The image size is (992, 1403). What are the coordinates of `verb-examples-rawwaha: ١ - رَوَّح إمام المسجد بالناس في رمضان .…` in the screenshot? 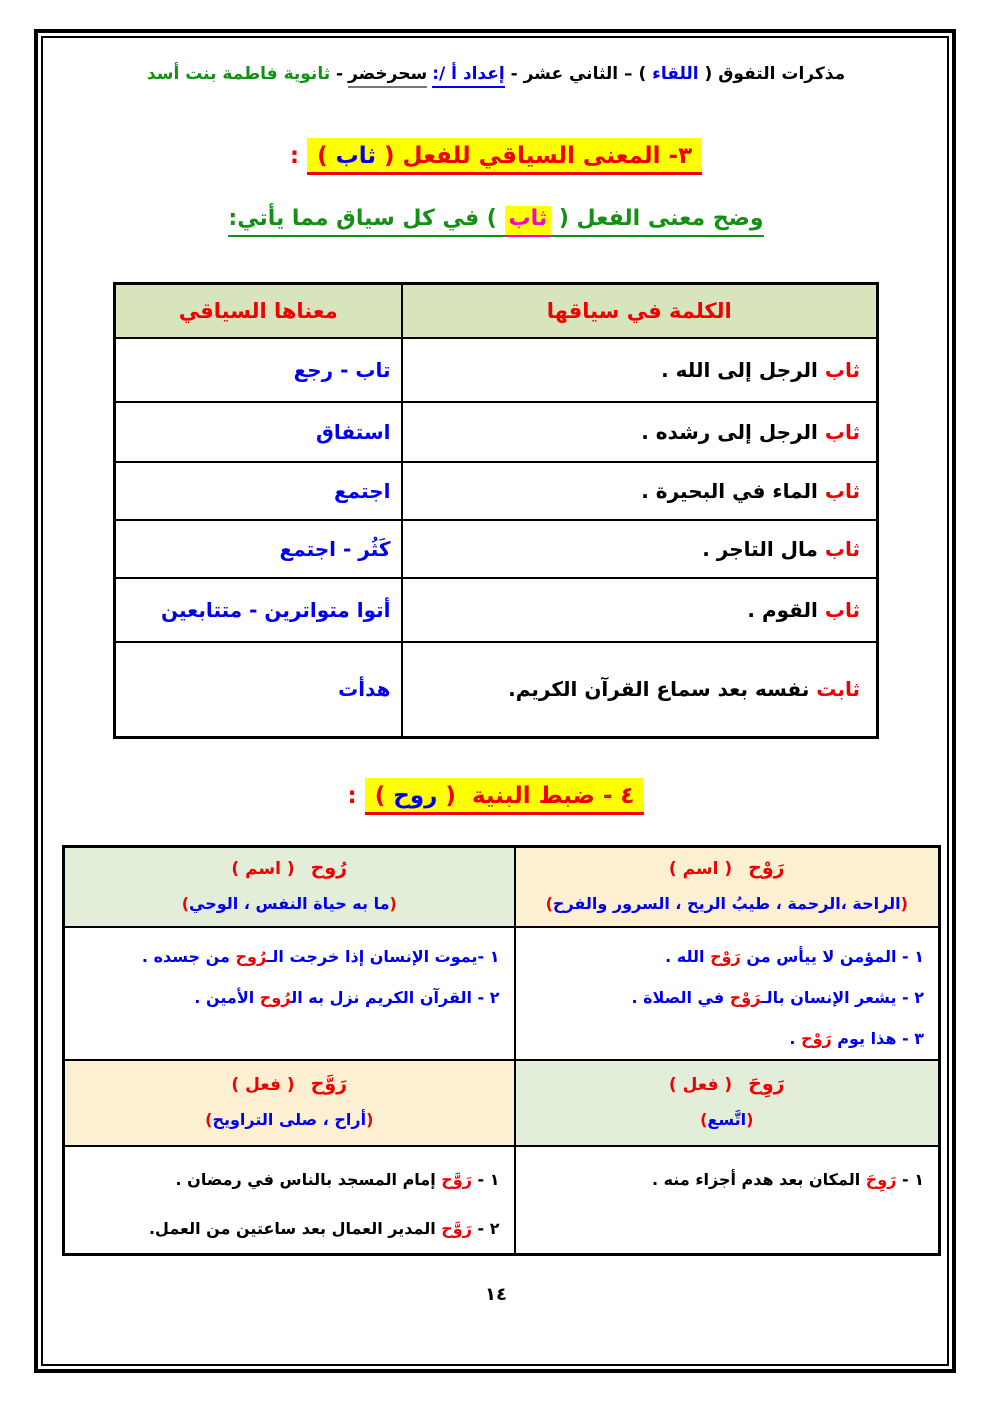 It's located at (289, 1199).